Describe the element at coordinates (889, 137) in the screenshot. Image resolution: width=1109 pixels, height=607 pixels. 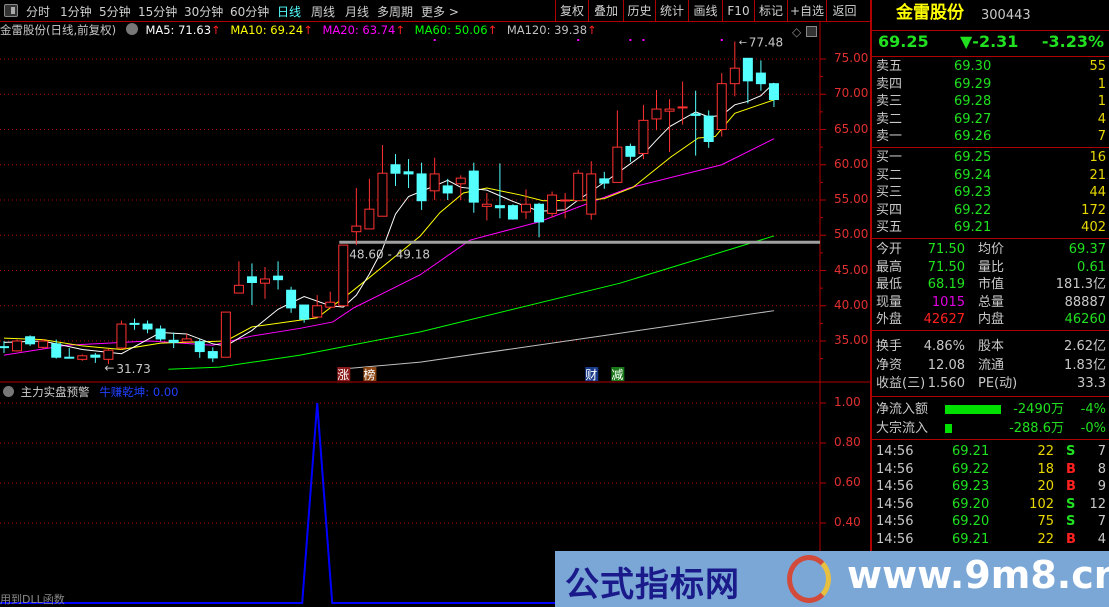
I see `level-label: 卖一` at that location.